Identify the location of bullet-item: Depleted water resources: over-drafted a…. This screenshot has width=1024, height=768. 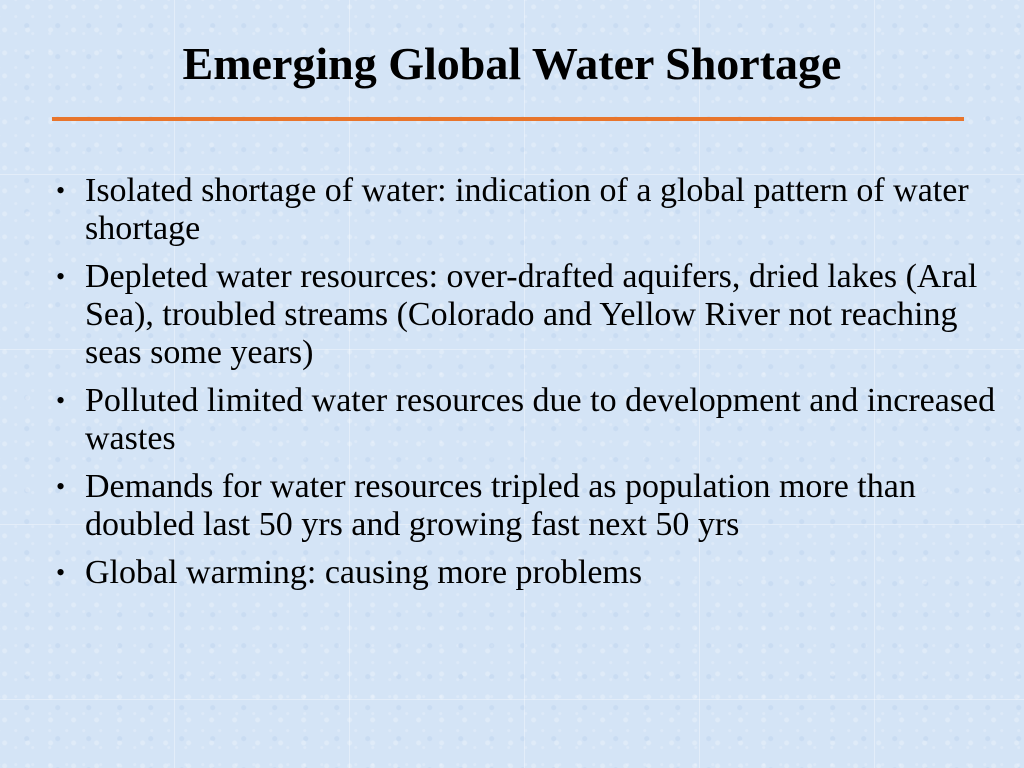
(527, 315).